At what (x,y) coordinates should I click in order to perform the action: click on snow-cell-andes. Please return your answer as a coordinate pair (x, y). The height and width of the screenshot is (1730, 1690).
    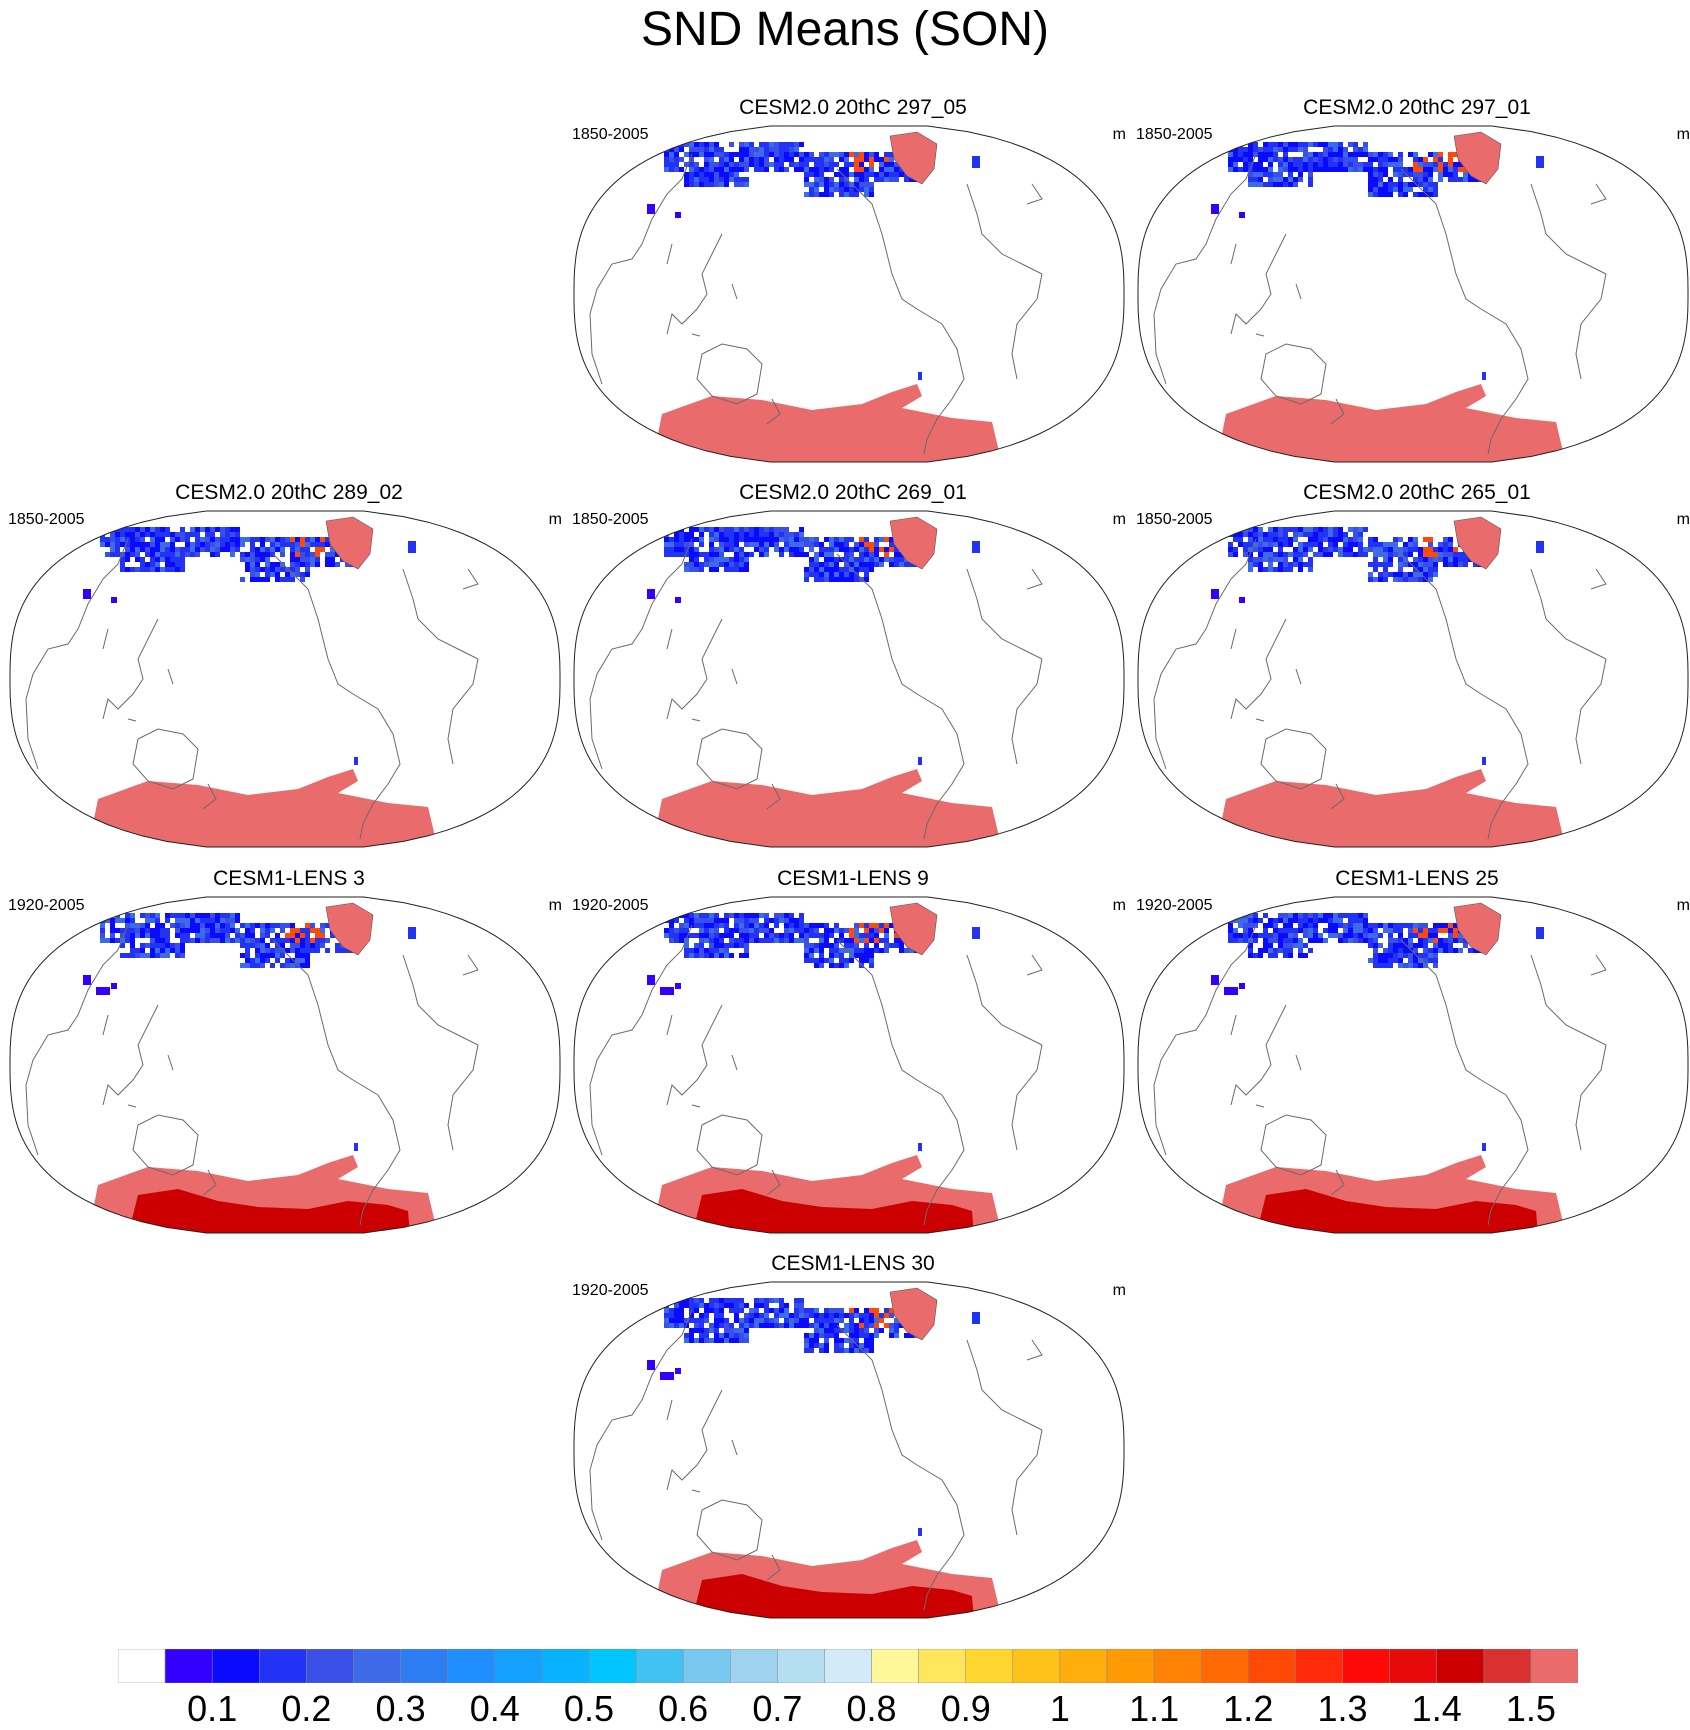
    Looking at the image, I should click on (356, 761).